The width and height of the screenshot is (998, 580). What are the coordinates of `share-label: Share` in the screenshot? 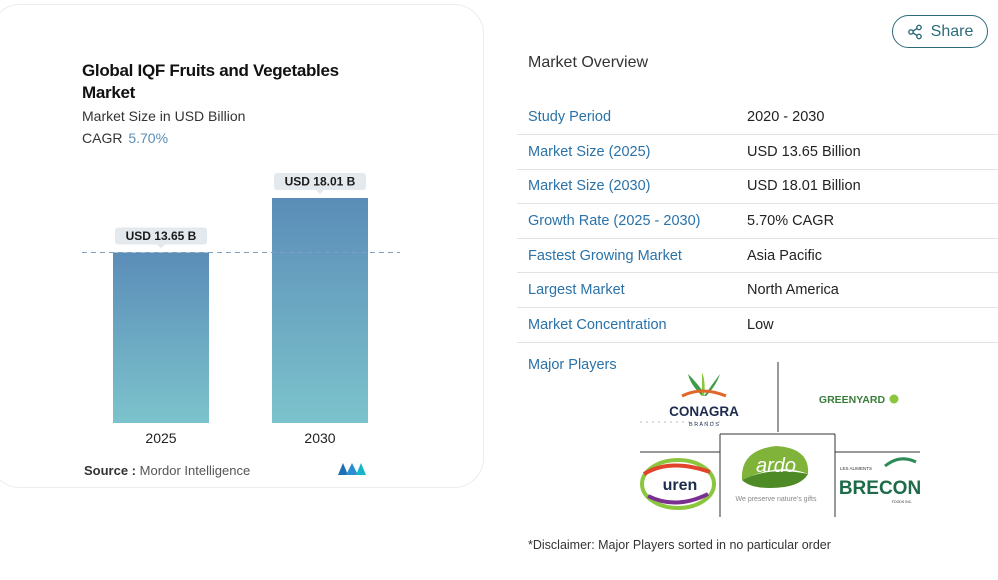 It's located at (952, 31).